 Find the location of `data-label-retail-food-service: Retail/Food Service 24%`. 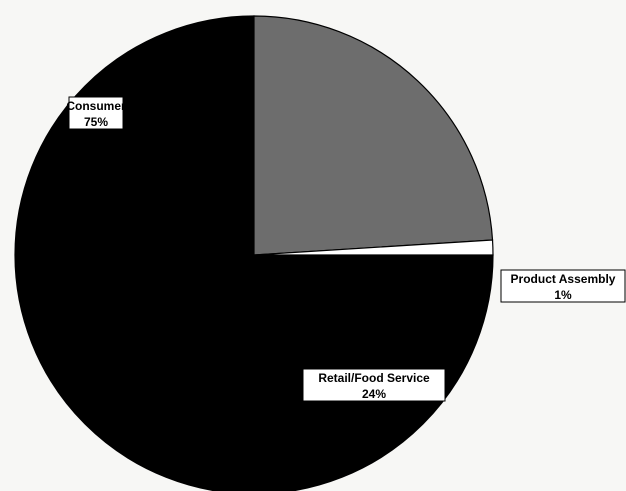

data-label-retail-food-service: Retail/Food Service 24% is located at coordinates (374, 385).